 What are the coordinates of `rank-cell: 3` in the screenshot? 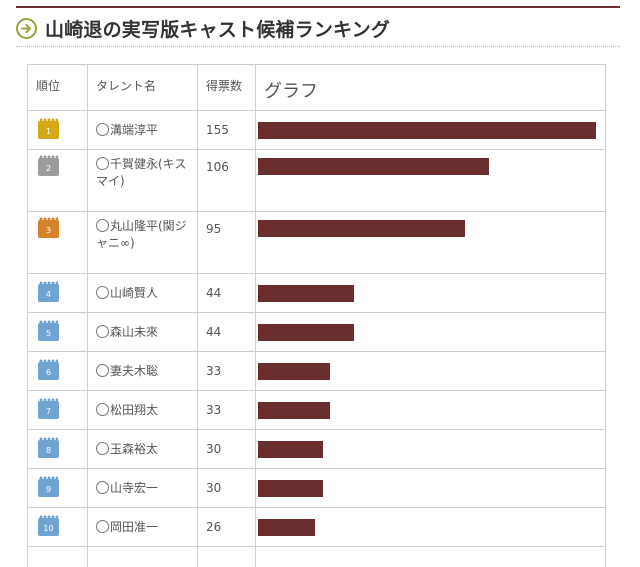 It's located at (58, 243).